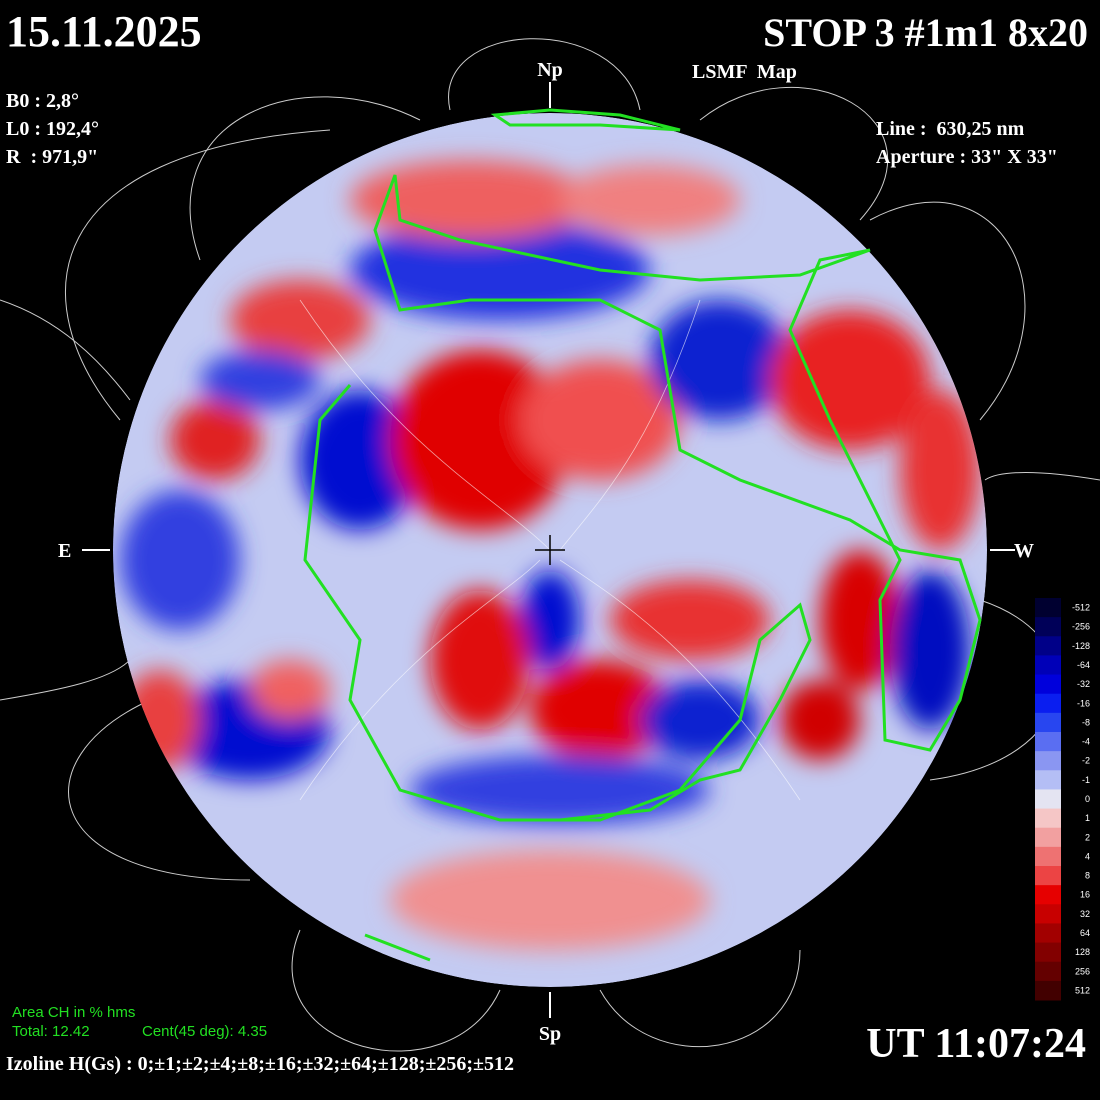 This screenshot has width=1100, height=1100. Describe the element at coordinates (950, 129) in the screenshot. I see `line: Line : 630,25 nm` at that location.